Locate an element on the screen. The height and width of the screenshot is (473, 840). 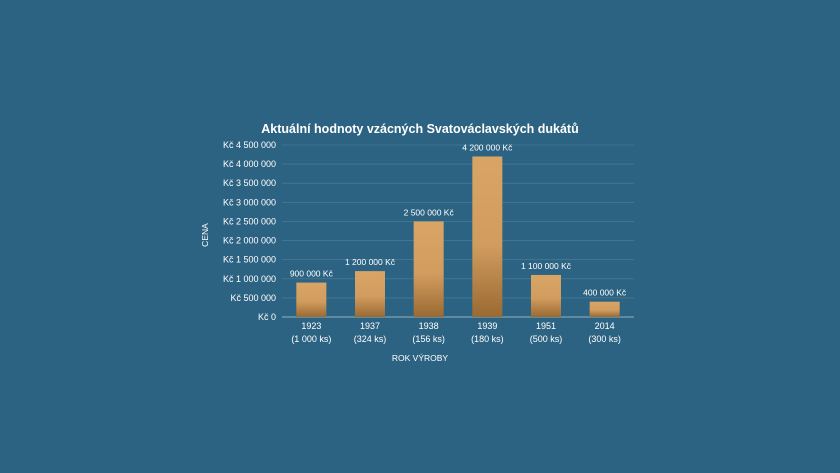
data-label: 1 100 000 Kč is located at coordinates (546, 266).